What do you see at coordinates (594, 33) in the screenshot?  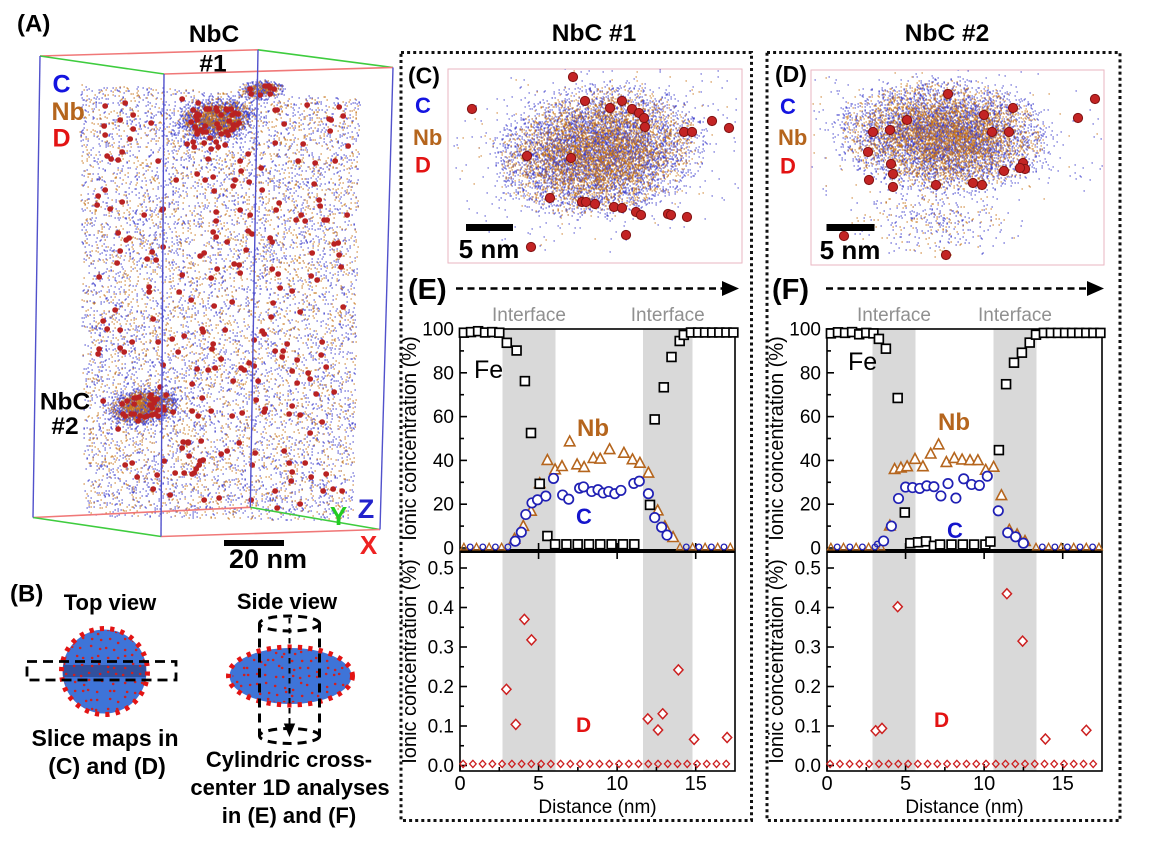 I see `svg-text: NbC #1` at bounding box center [594, 33].